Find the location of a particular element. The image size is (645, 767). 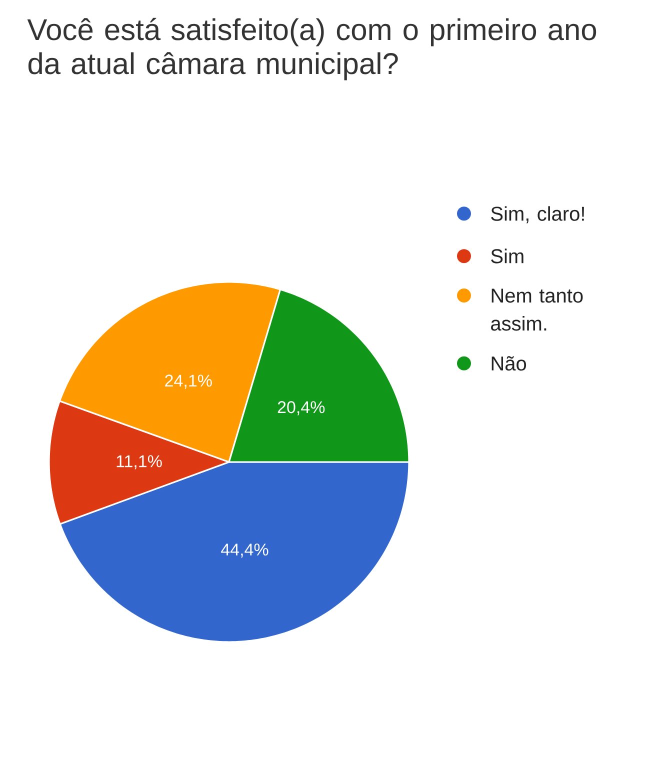

legend-label: Não is located at coordinates (509, 363).